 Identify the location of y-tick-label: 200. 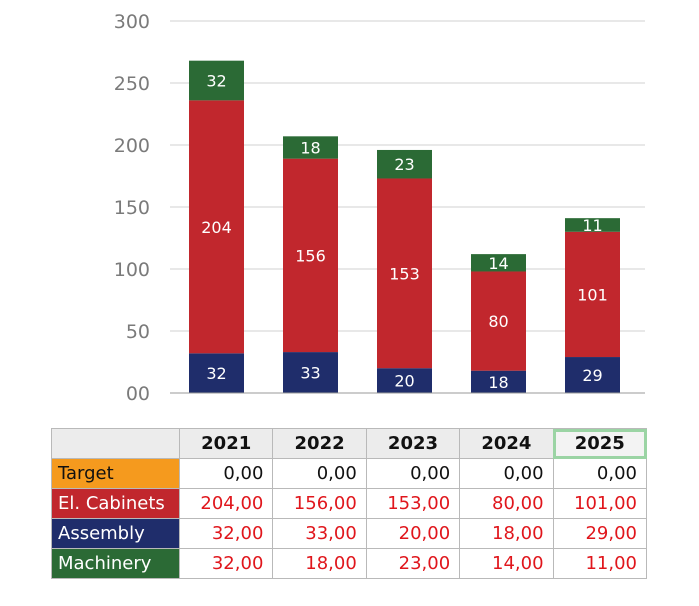
(132, 146).